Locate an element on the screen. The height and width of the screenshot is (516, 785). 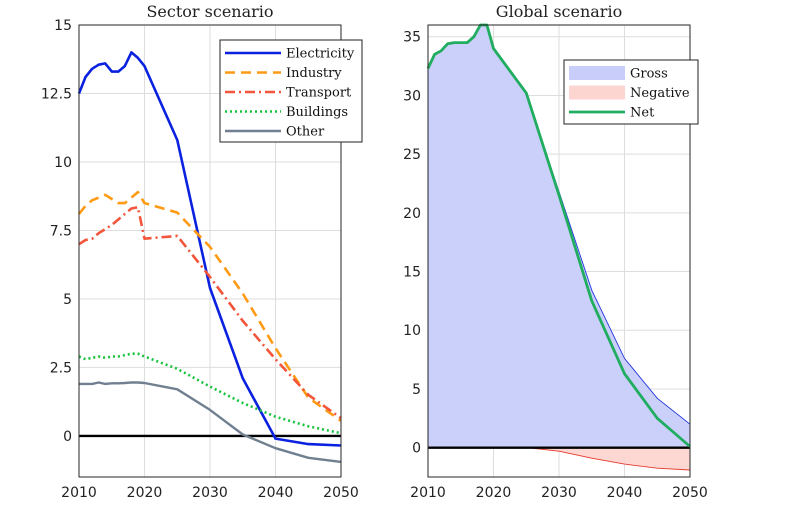
legend-label: Electricity is located at coordinates (320, 54).